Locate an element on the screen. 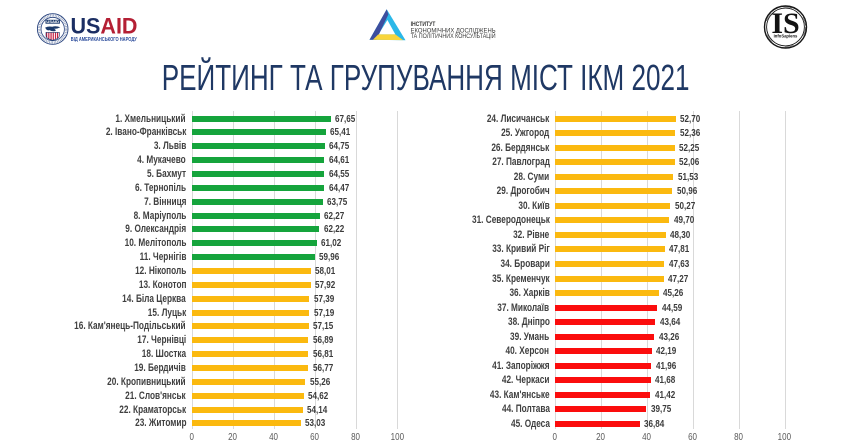 The width and height of the screenshot is (859, 446). svg-text: ВІД АМЕРИКАНСЬКОГО НАРОДУ is located at coordinates (104, 40).